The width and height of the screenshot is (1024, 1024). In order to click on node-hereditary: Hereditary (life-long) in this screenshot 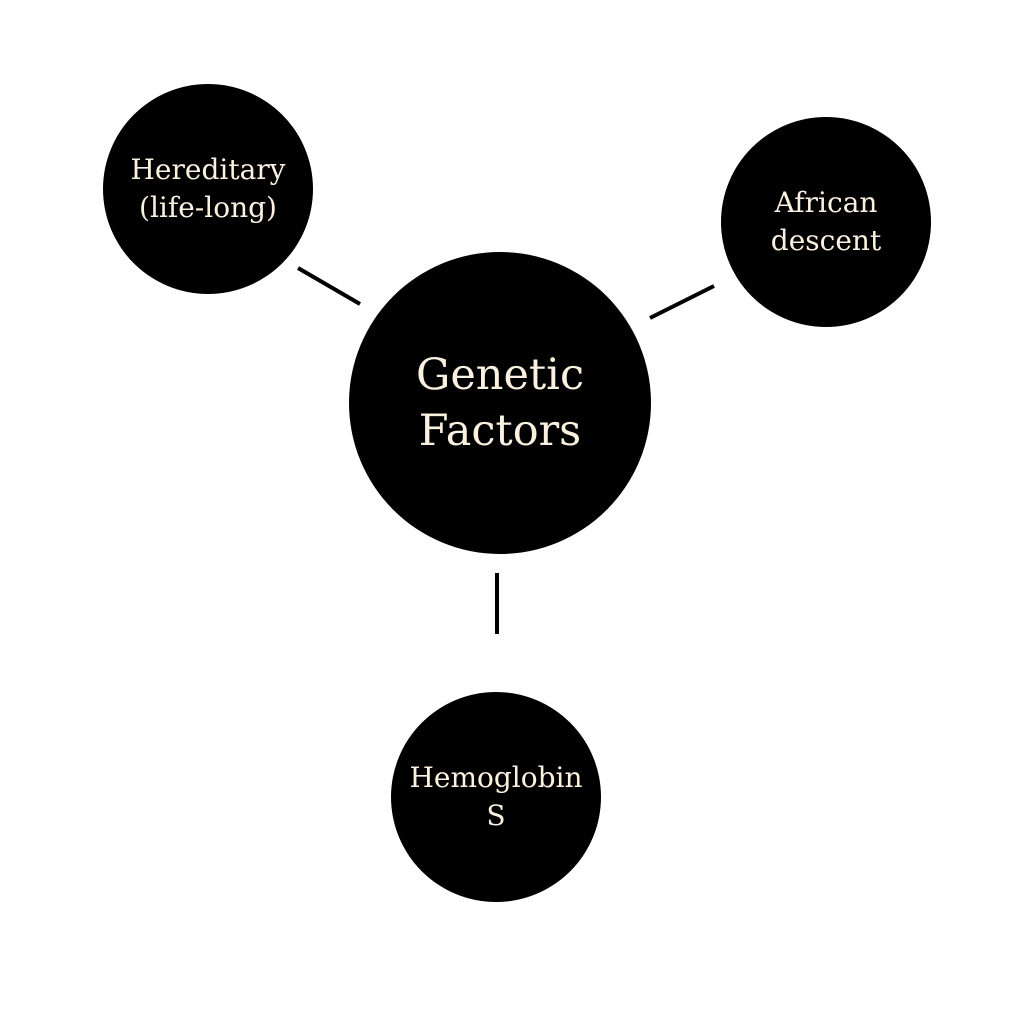, I will do `click(208, 189)`.